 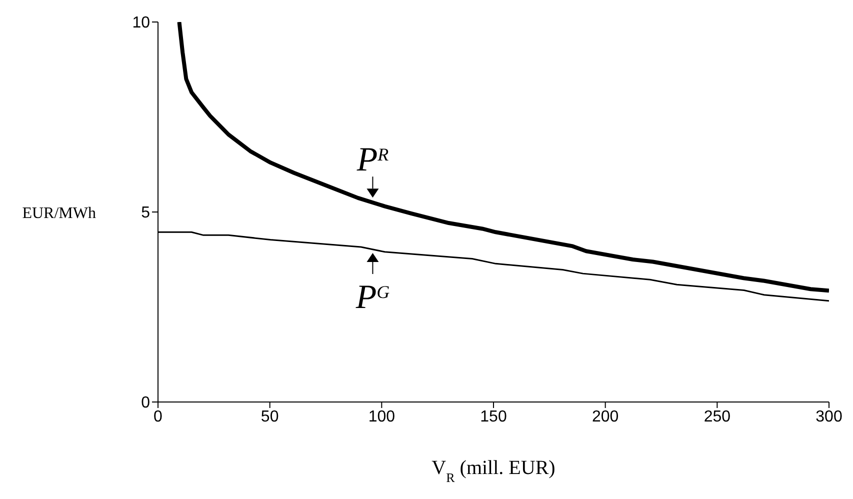 I want to click on x-tick-label: 250, so click(x=717, y=417).